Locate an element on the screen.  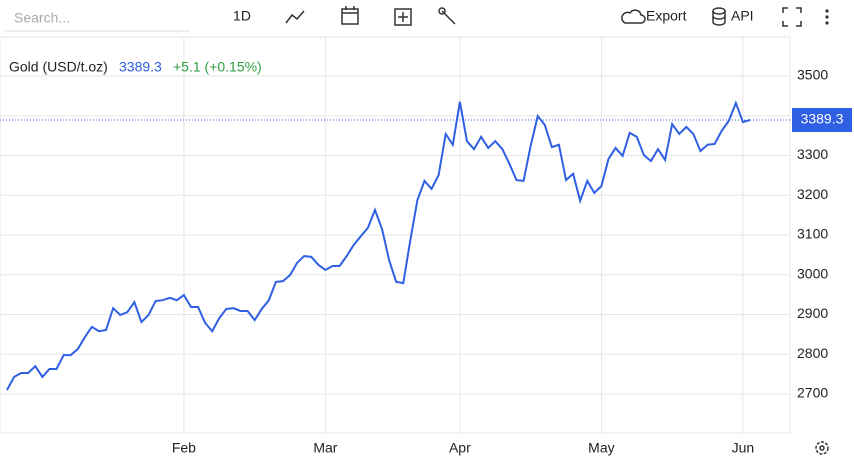
y-tick-label: 2700 is located at coordinates (812, 393).